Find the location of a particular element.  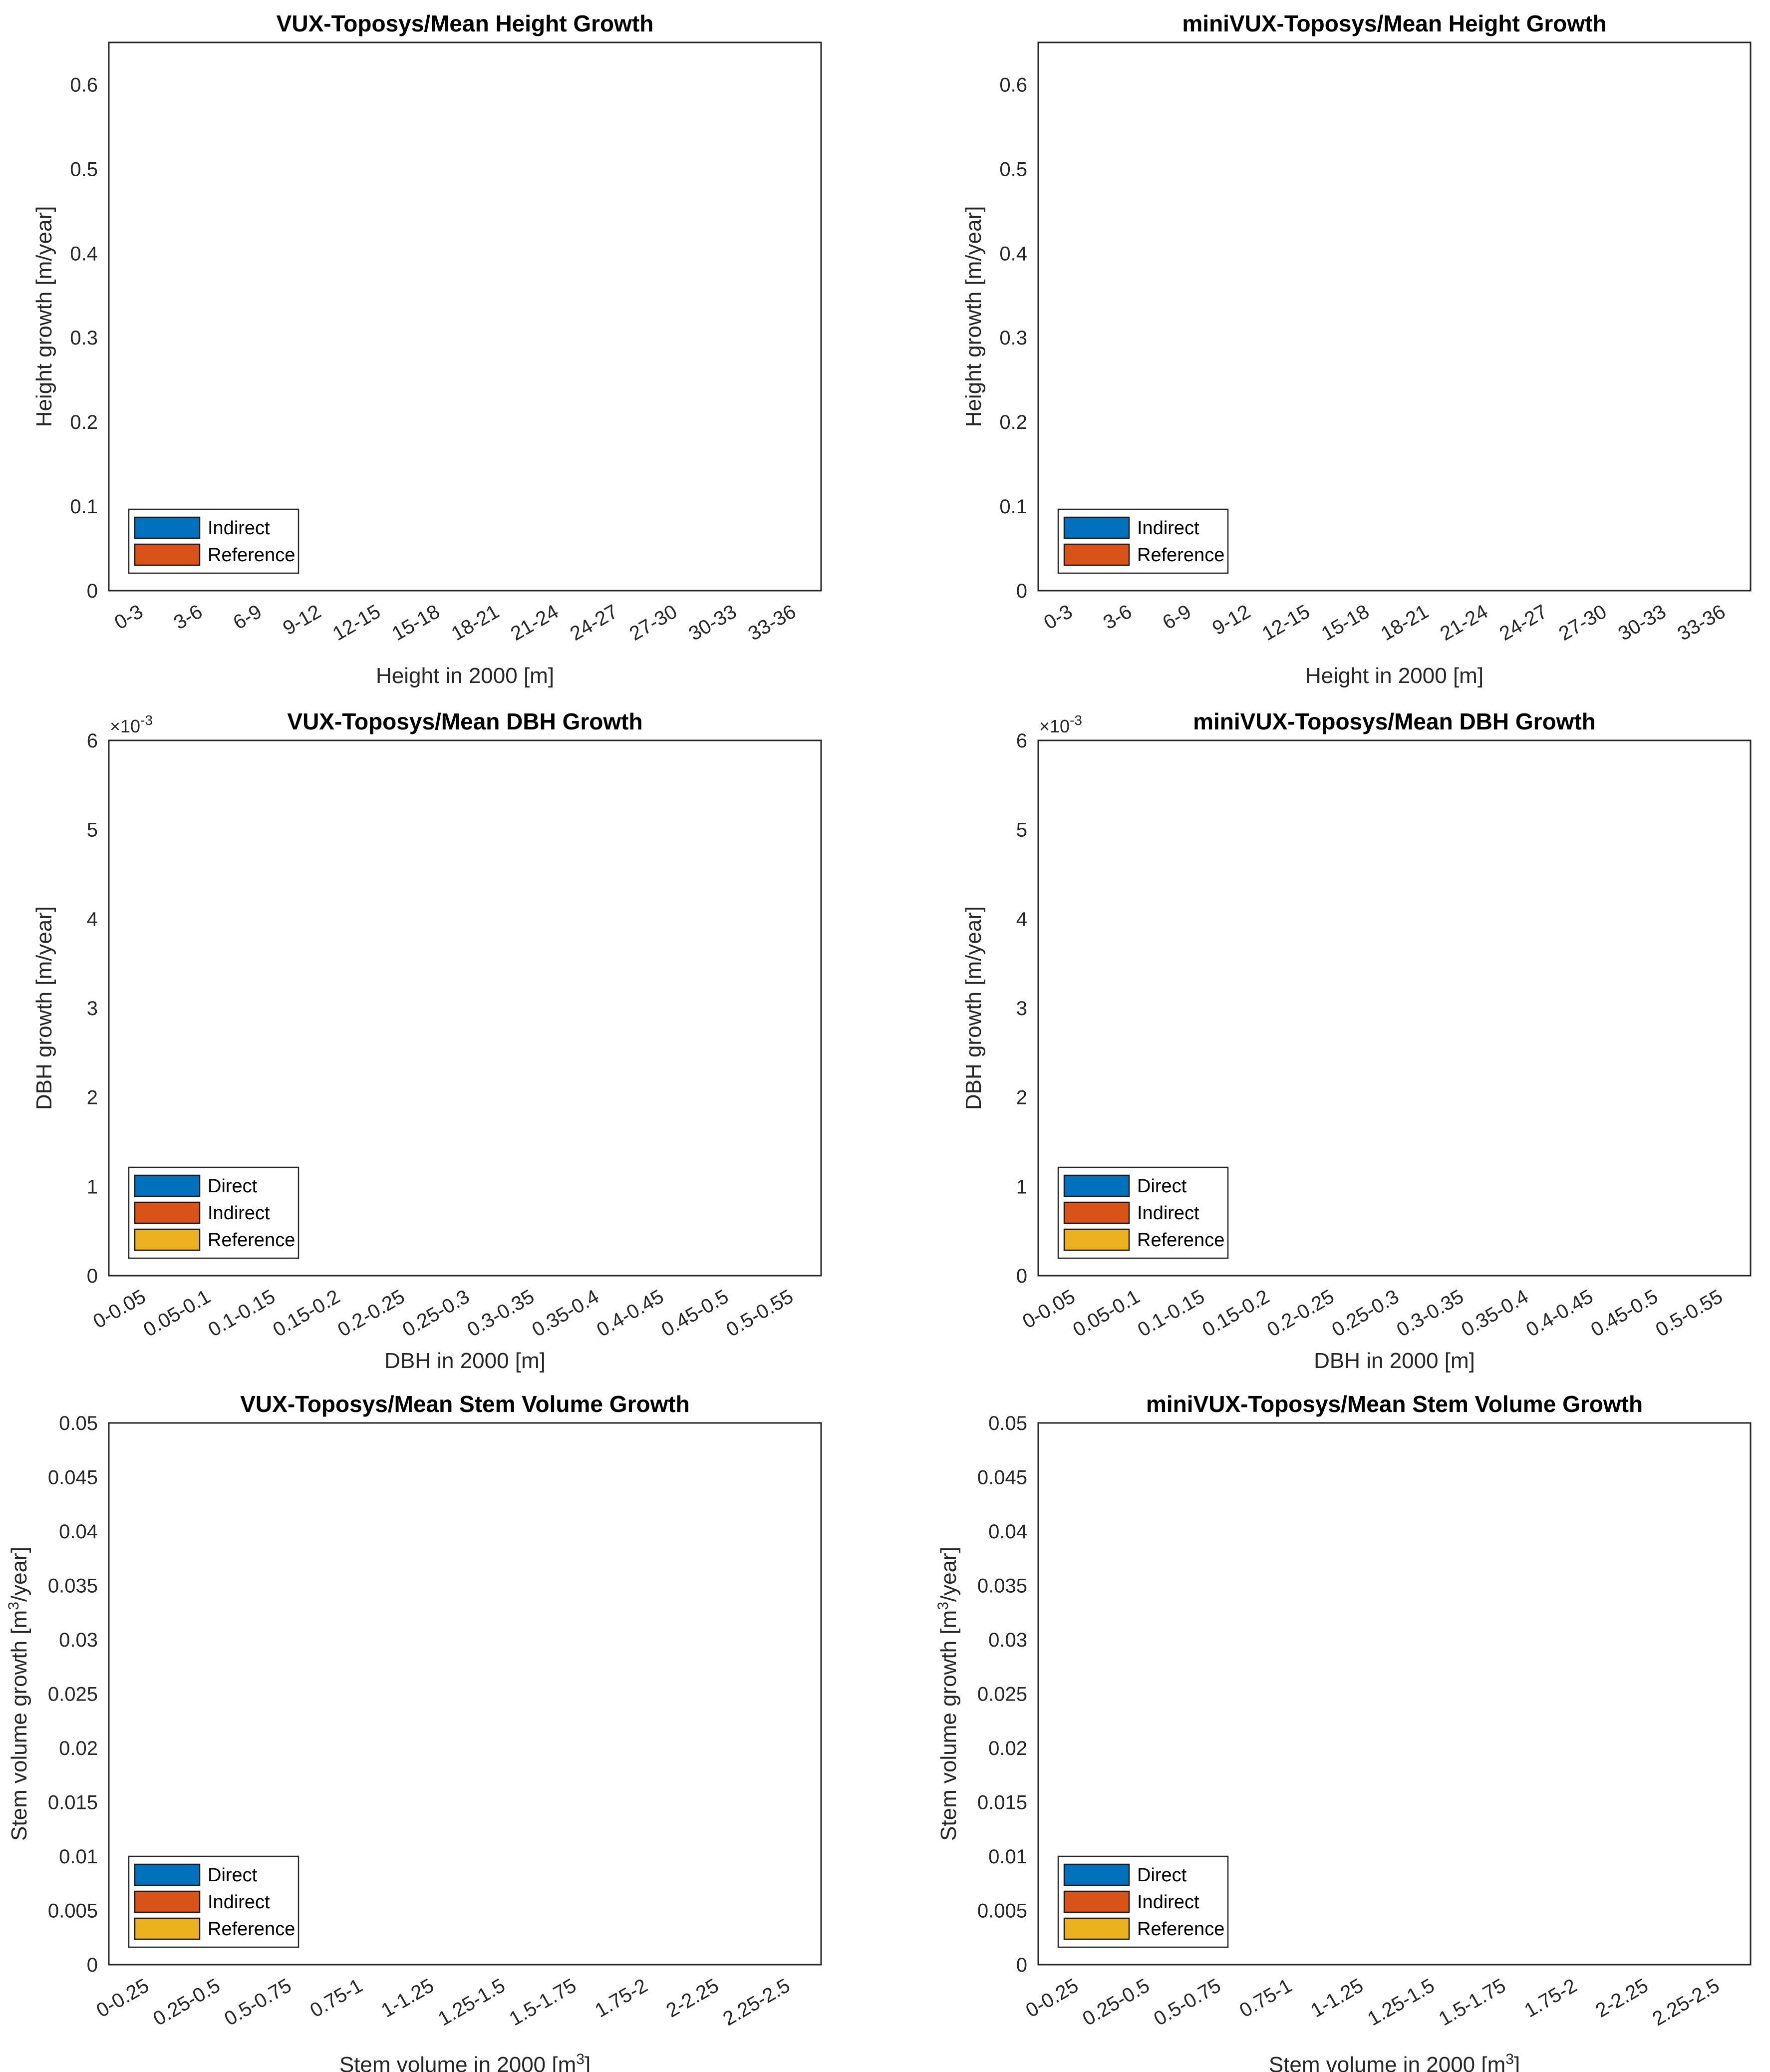

y-tick-label: 0.035 is located at coordinates (73, 1586).